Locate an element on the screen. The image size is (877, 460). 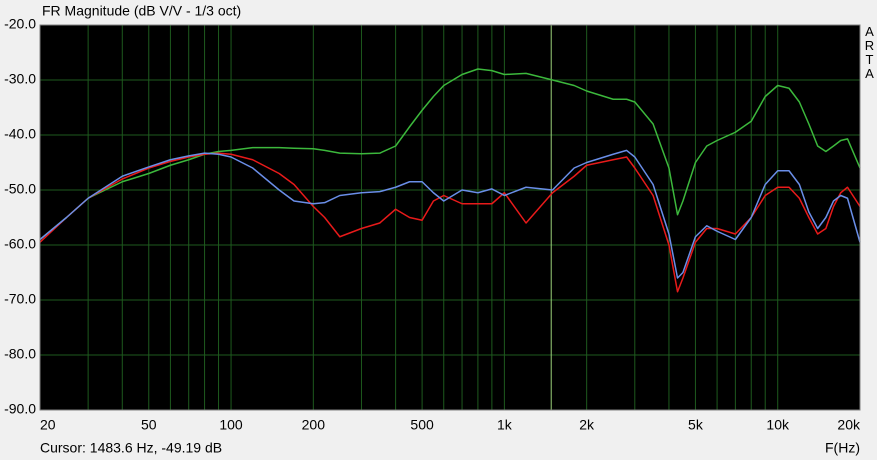
y-tick-label: -70.0 is located at coordinates (20, 299).